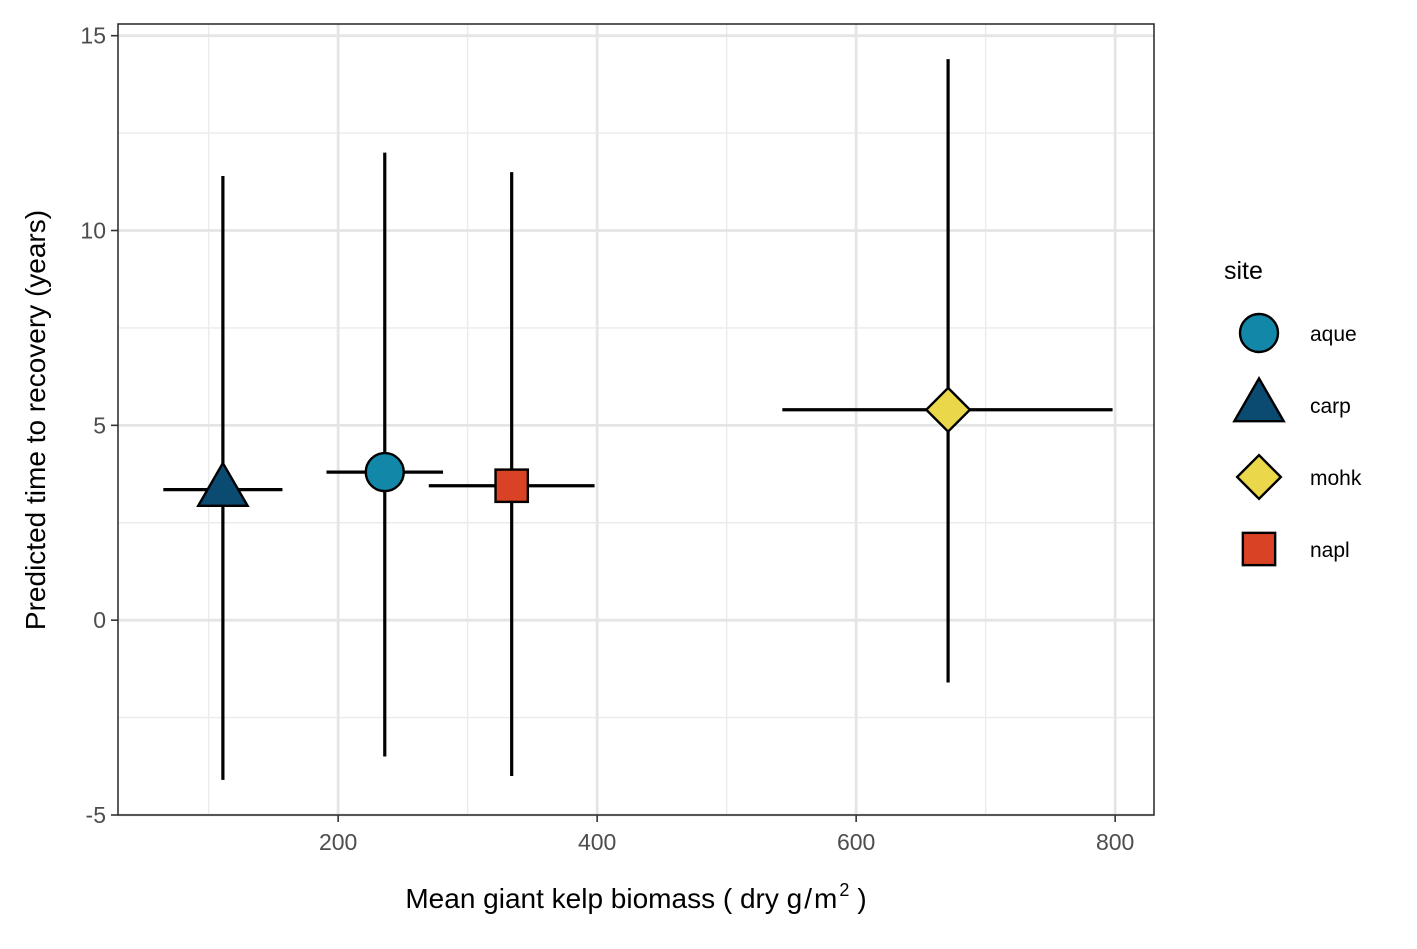 Image resolution: width=1417 pixels, height=949 pixels. What do you see at coordinates (96, 815) in the screenshot?
I see `y-tick-label: -5` at bounding box center [96, 815].